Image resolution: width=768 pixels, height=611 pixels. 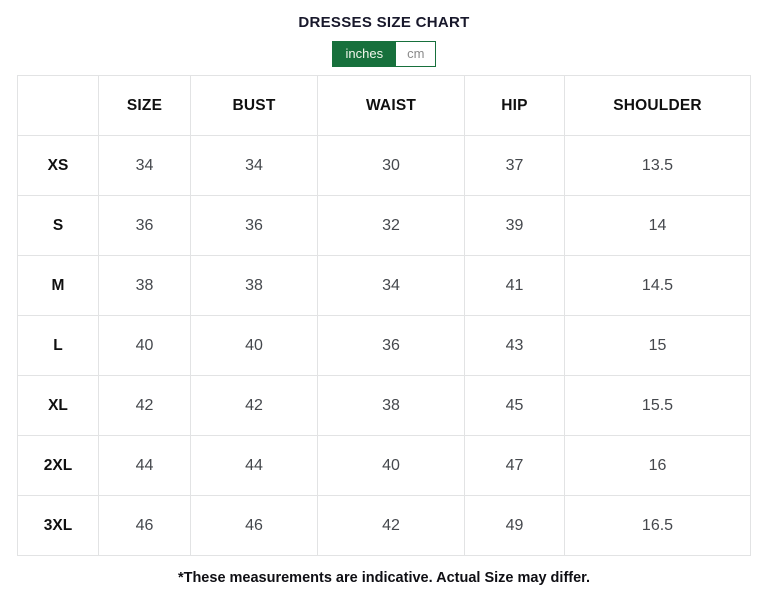 What do you see at coordinates (657, 465) in the screenshot?
I see `cell-shoulder: 16` at bounding box center [657, 465].